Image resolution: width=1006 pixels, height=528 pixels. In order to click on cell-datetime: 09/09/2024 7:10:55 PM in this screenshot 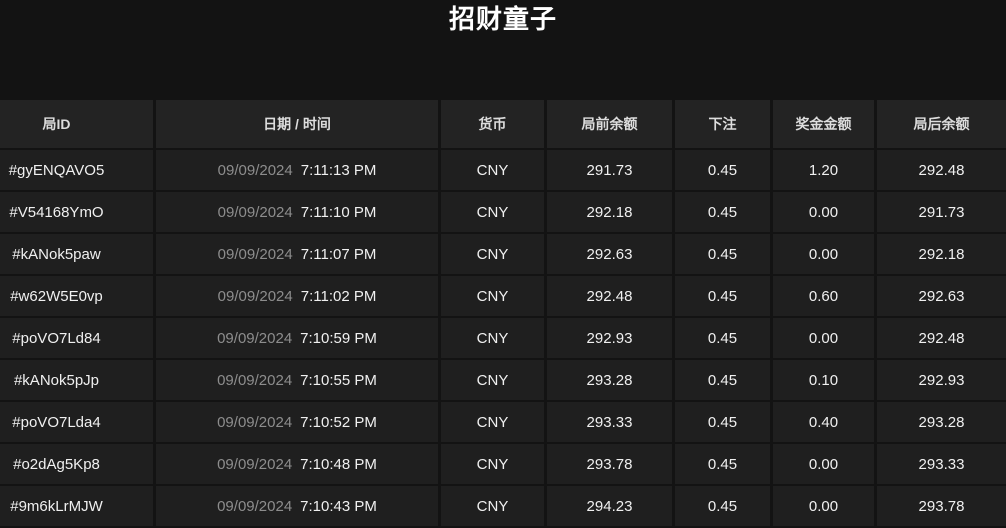, I will do `click(298, 381)`.